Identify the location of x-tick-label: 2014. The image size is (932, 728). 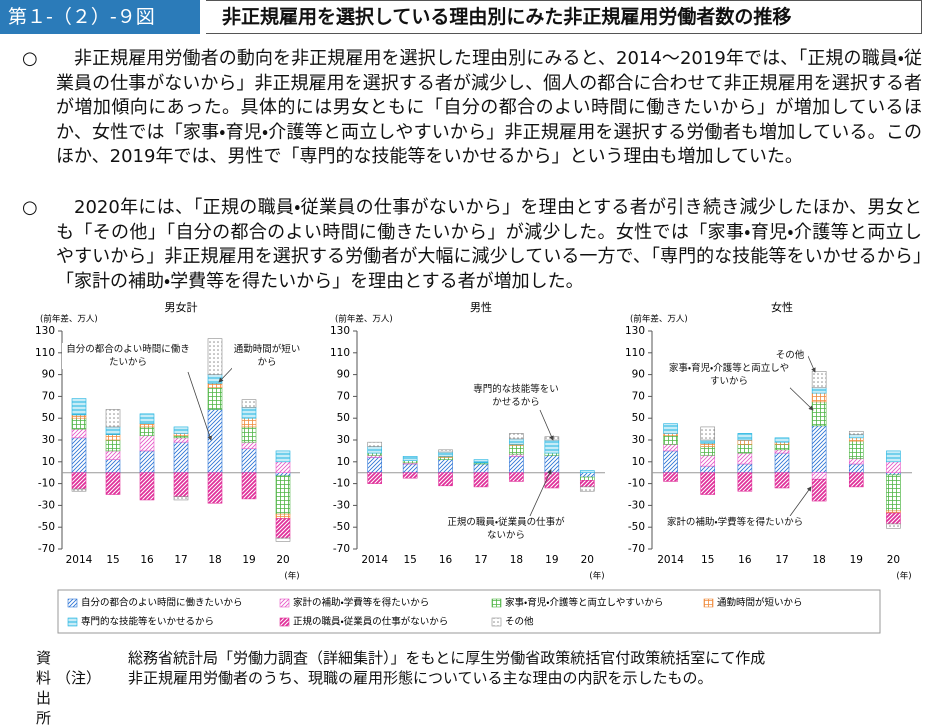
(670, 560).